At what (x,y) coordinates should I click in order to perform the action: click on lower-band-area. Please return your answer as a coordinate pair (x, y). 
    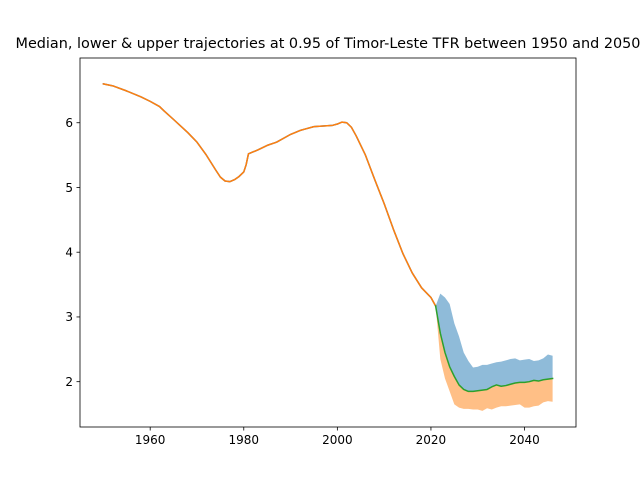
    Looking at the image, I should click on (494, 358).